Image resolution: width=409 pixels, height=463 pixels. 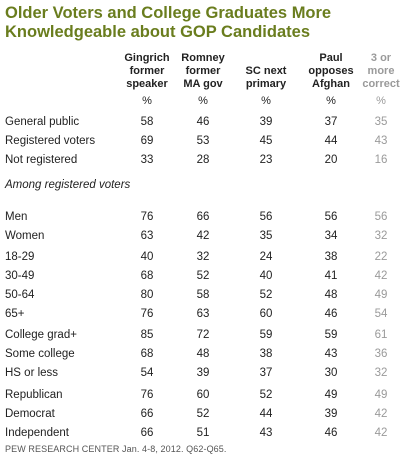 What do you see at coordinates (20, 276) in the screenshot?
I see `row-label: 30-49` at bounding box center [20, 276].